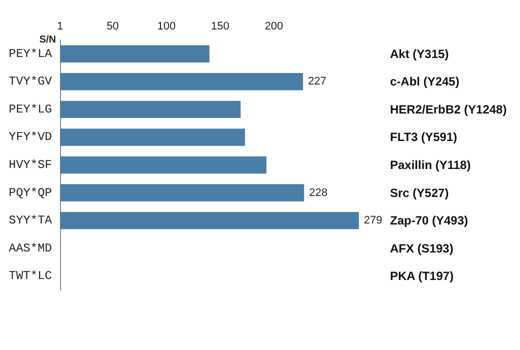 This screenshot has width=520, height=350. What do you see at coordinates (30, 165) in the screenshot?
I see `y-tick-label: HVY*SF` at bounding box center [30, 165].